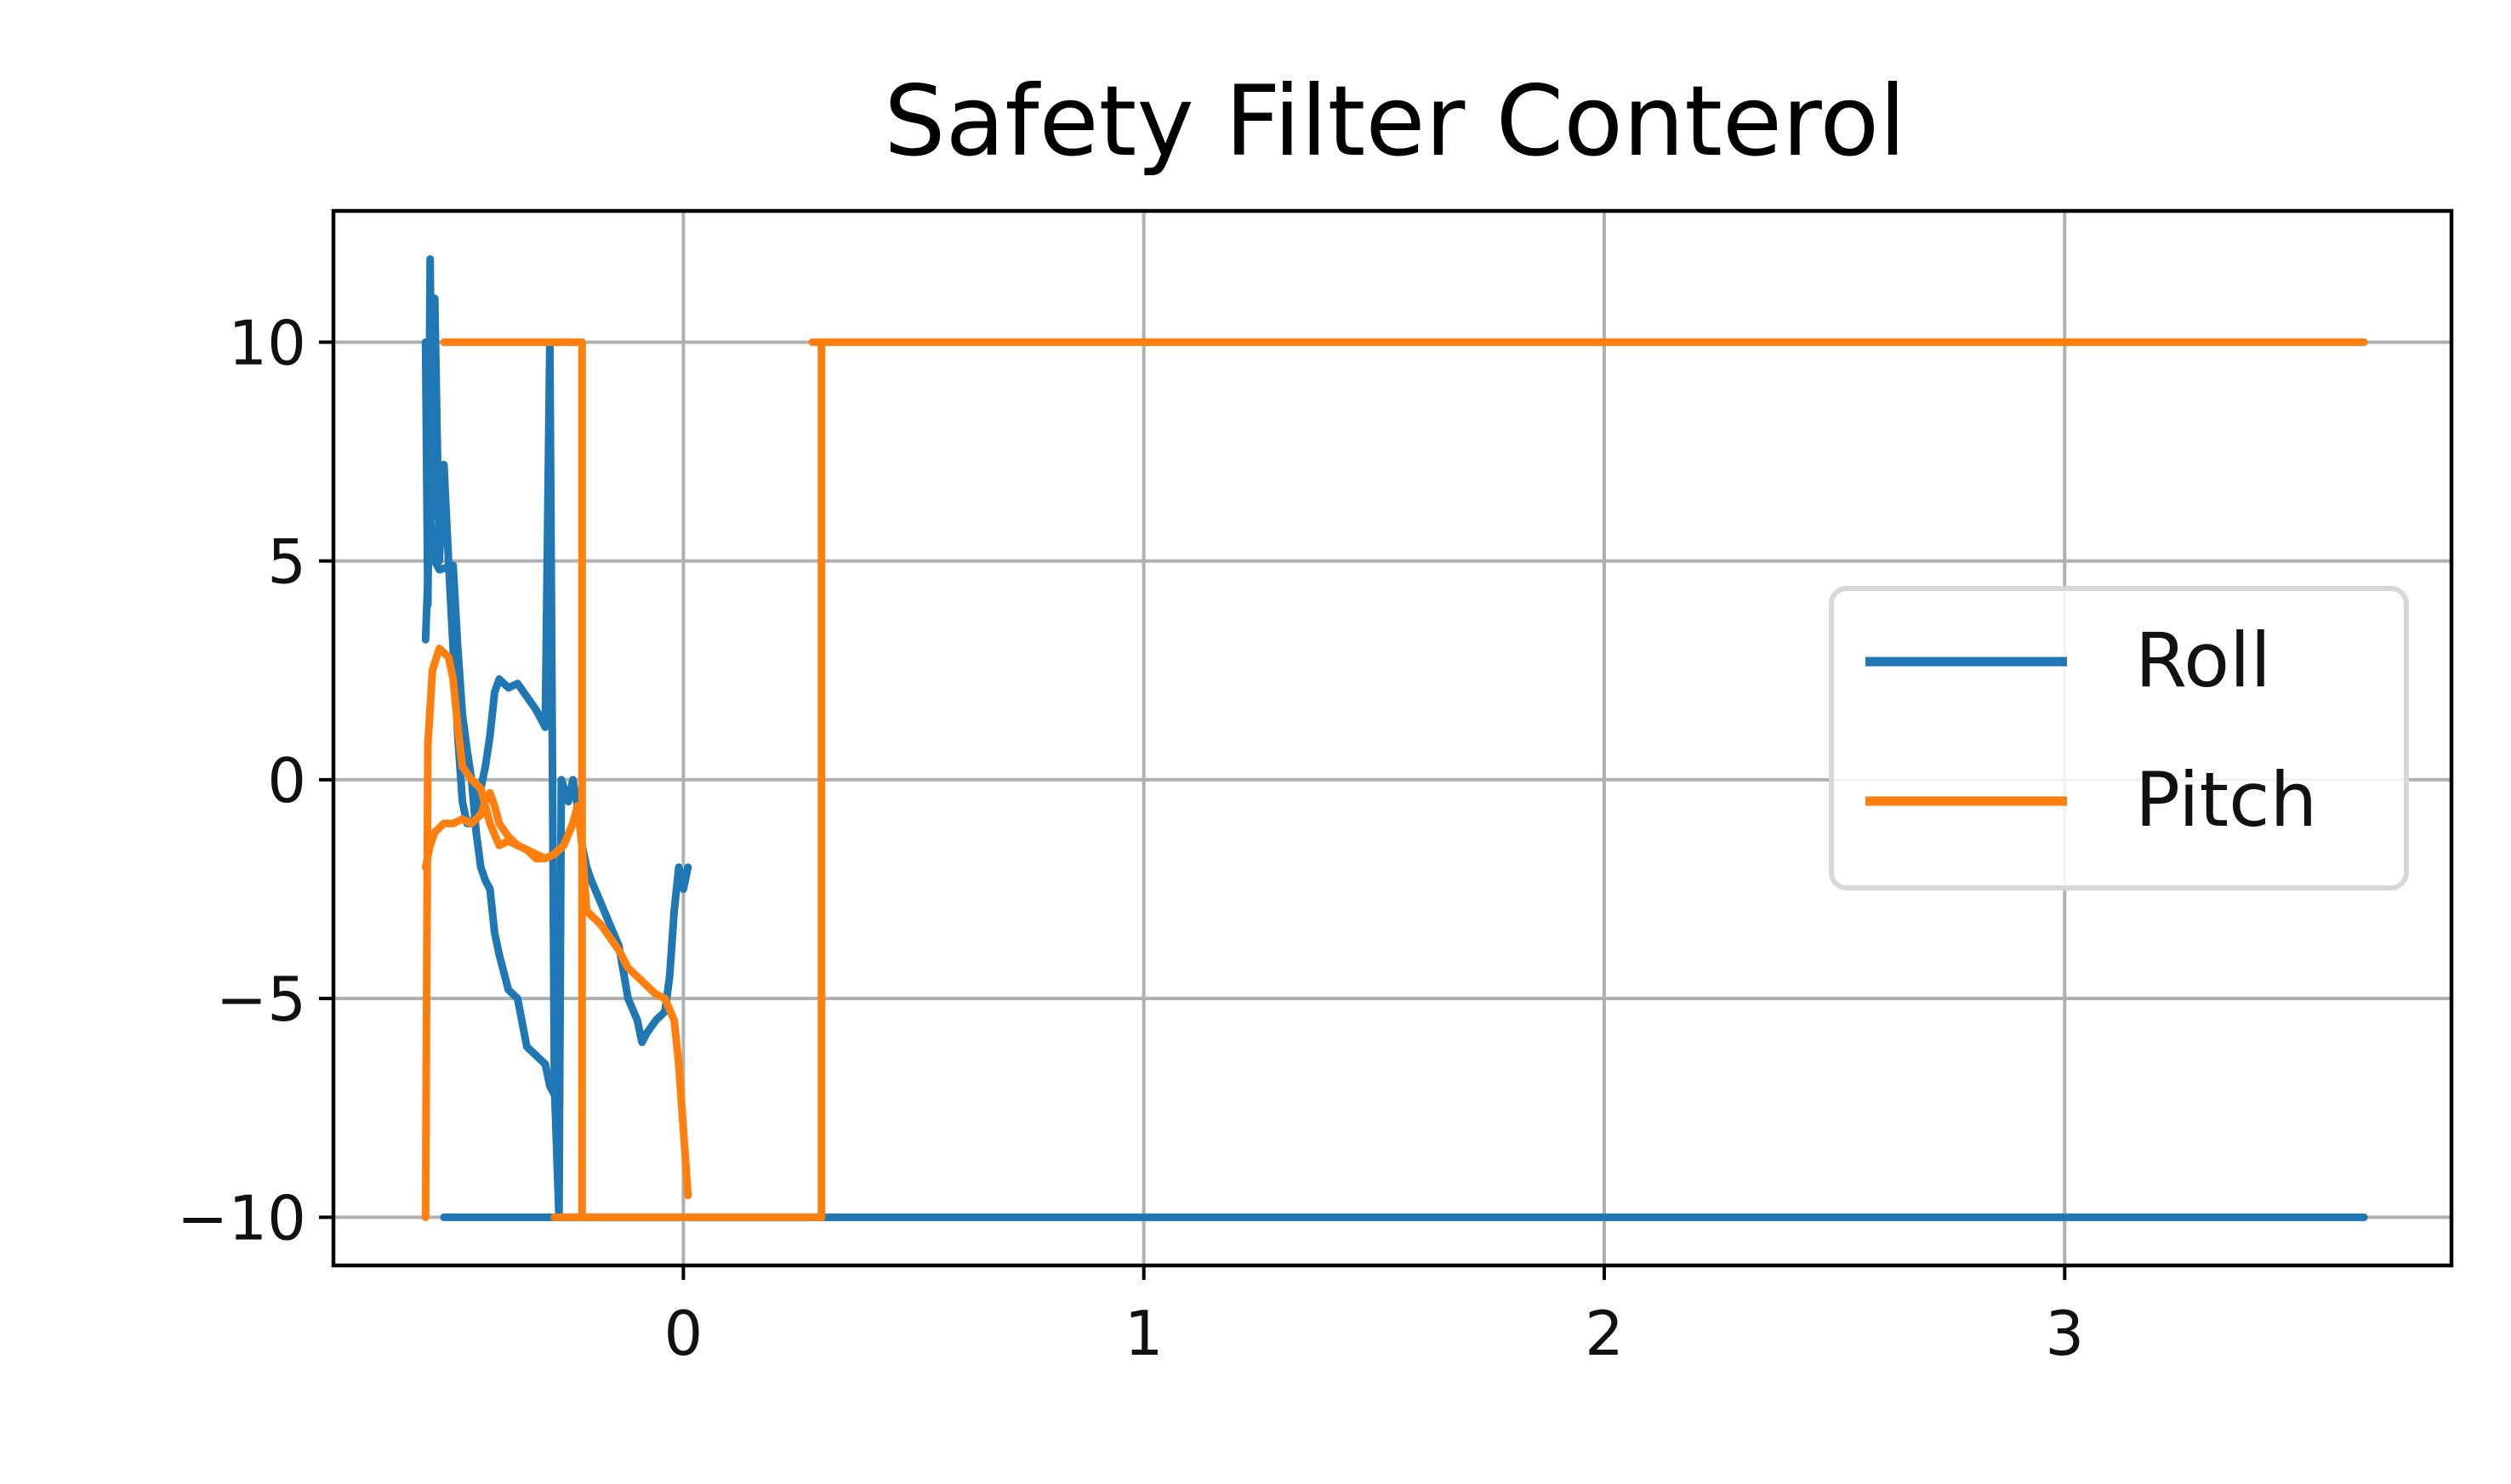 Image resolution: width=2511 pixels, height=1484 pixels. What do you see at coordinates (1604, 1333) in the screenshot?
I see `x-tick-label: 2` at bounding box center [1604, 1333].